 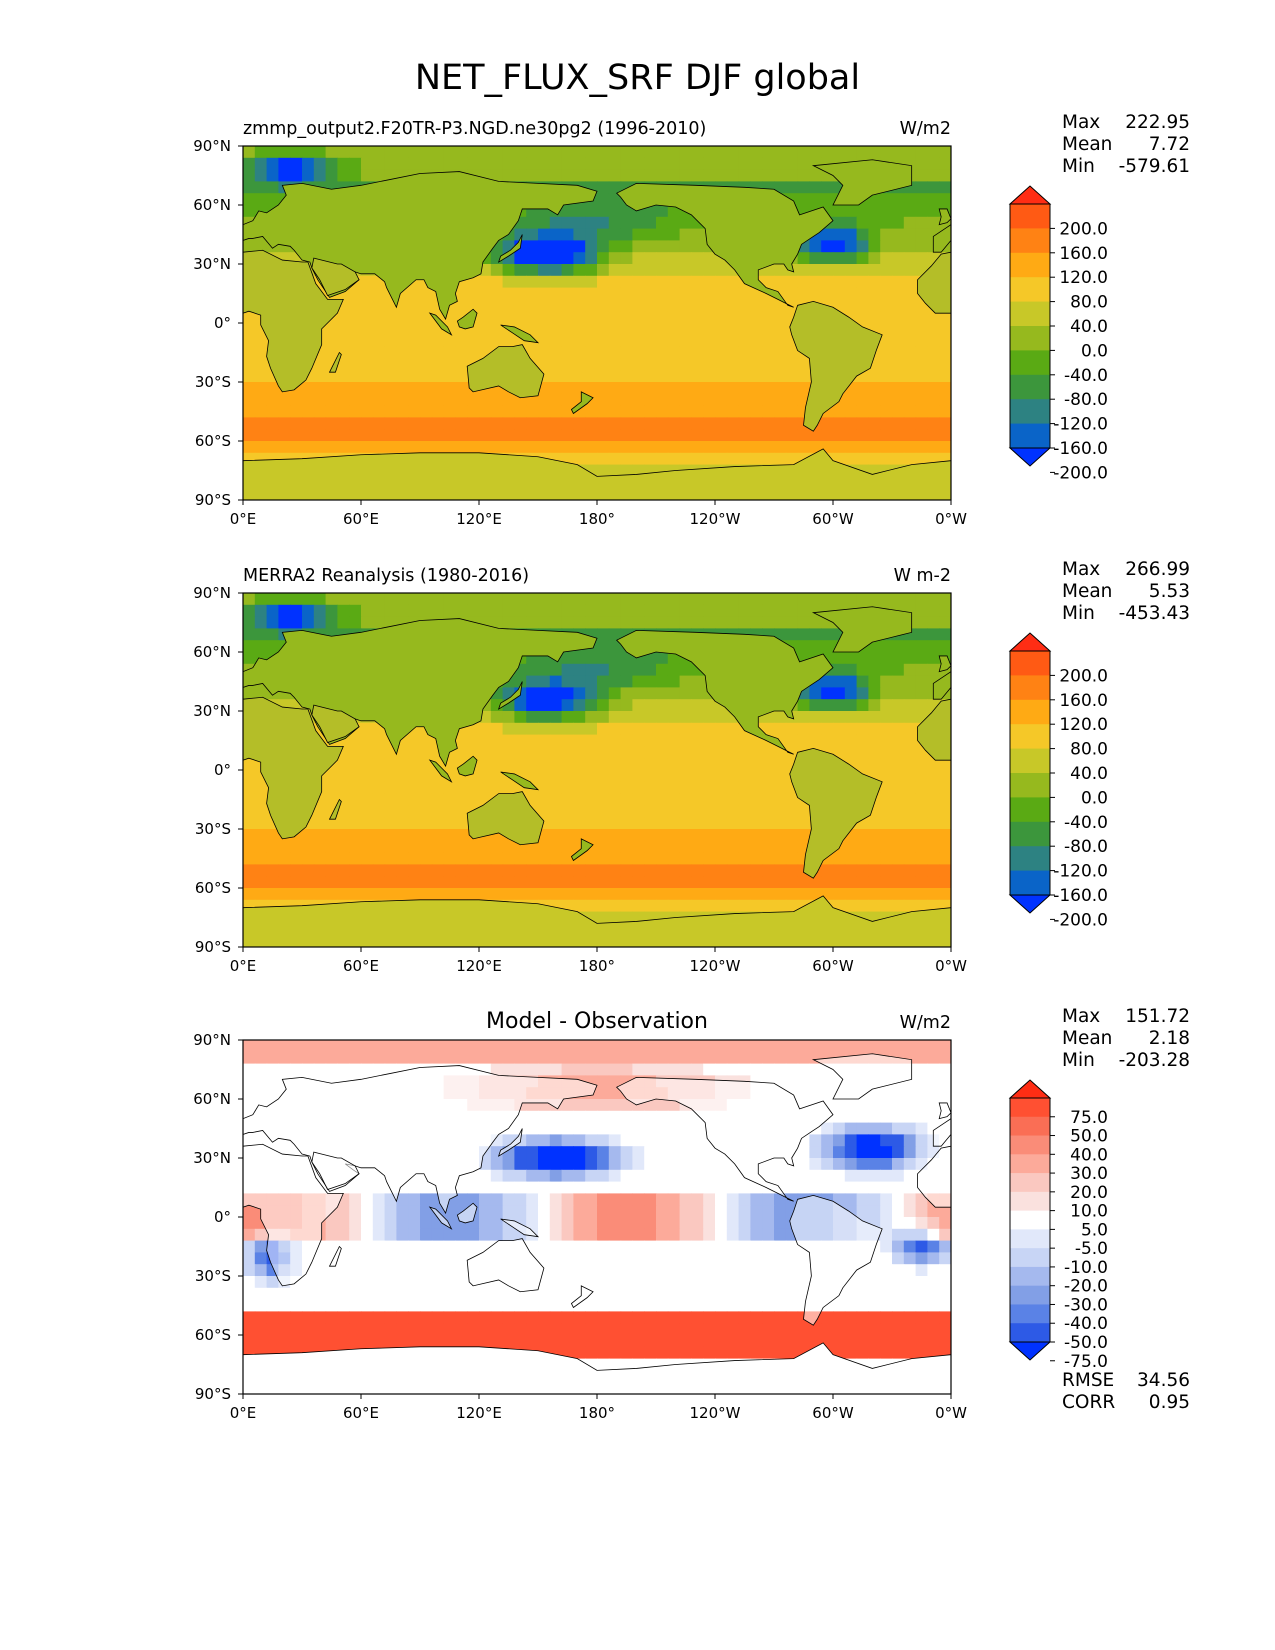 What do you see at coordinates (1154, 1060) in the screenshot?
I see `stat-value: -203.28` at bounding box center [1154, 1060].